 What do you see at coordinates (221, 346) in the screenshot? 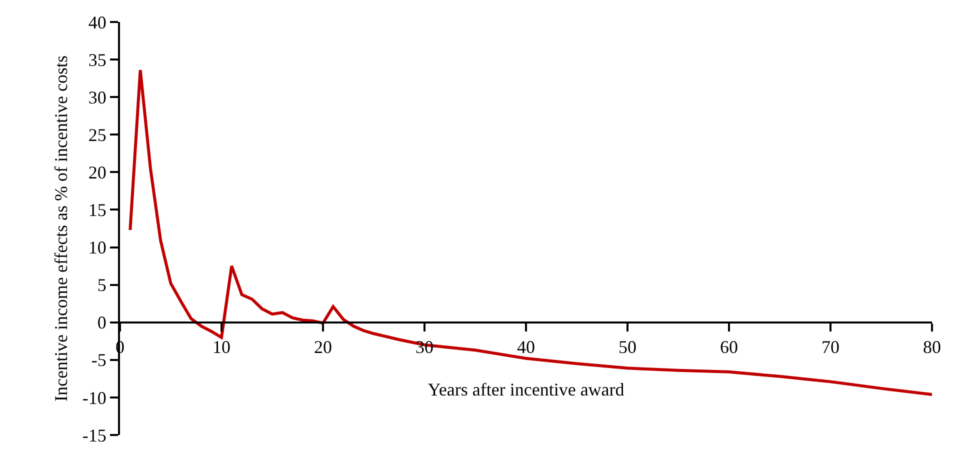
I see `x-tick-label: 10` at bounding box center [221, 346].